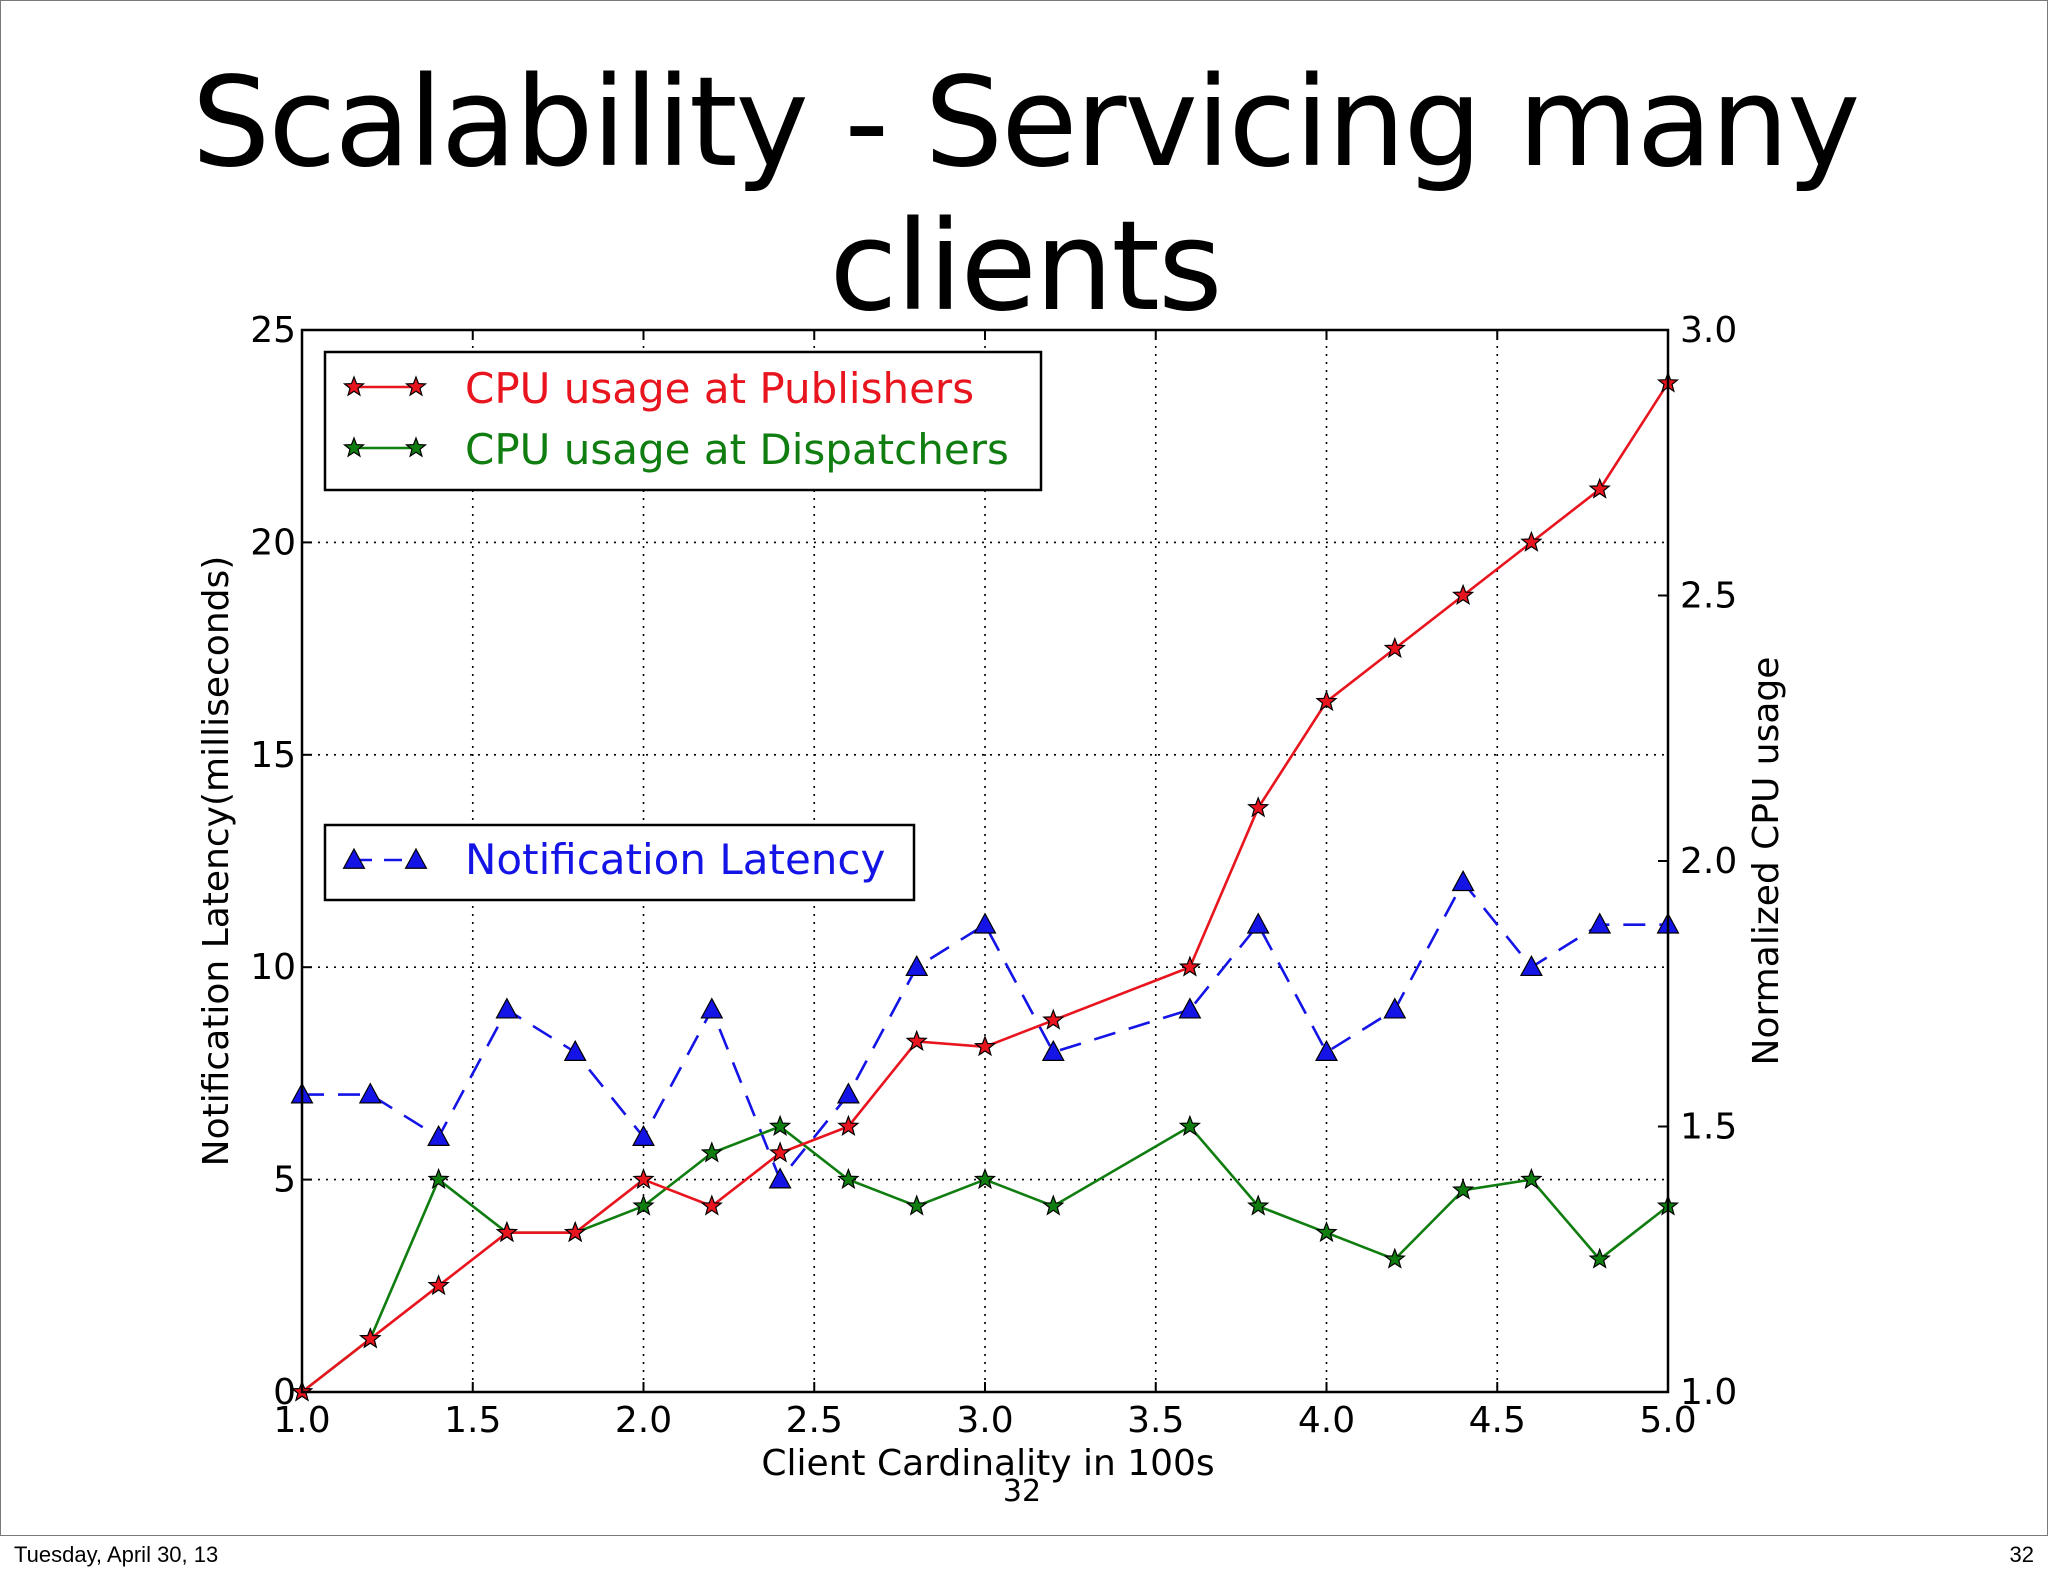 The height and width of the screenshot is (1576, 2048). Describe the element at coordinates (1667, 1420) in the screenshot. I see `x-tick-label: 5.0` at that location.